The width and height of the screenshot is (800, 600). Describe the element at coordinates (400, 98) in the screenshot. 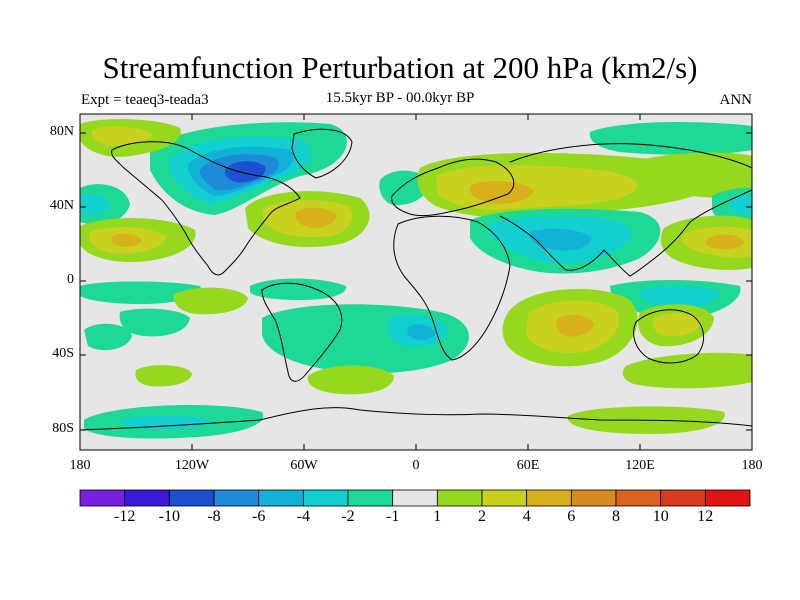

I see `plot-subtitle-period: 15.5kyr BP - 00.0kyr BP` at that location.